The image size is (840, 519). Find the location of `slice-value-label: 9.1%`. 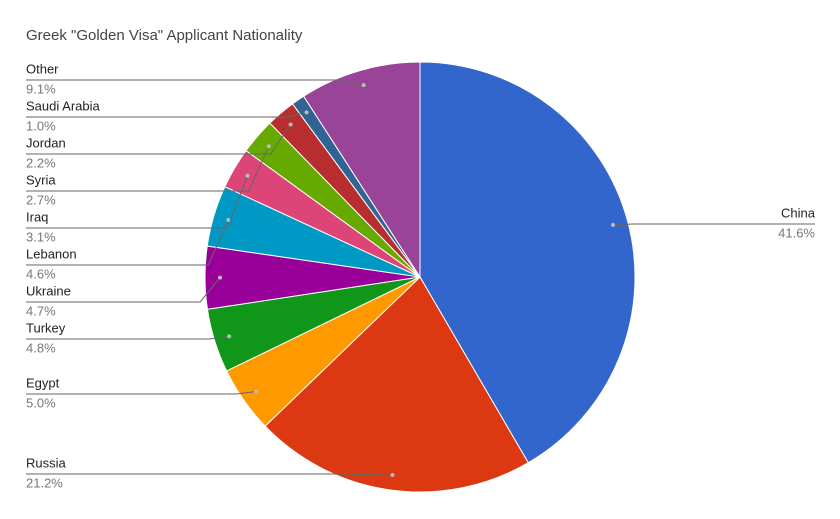

slice-value-label: 9.1% is located at coordinates (41, 88).